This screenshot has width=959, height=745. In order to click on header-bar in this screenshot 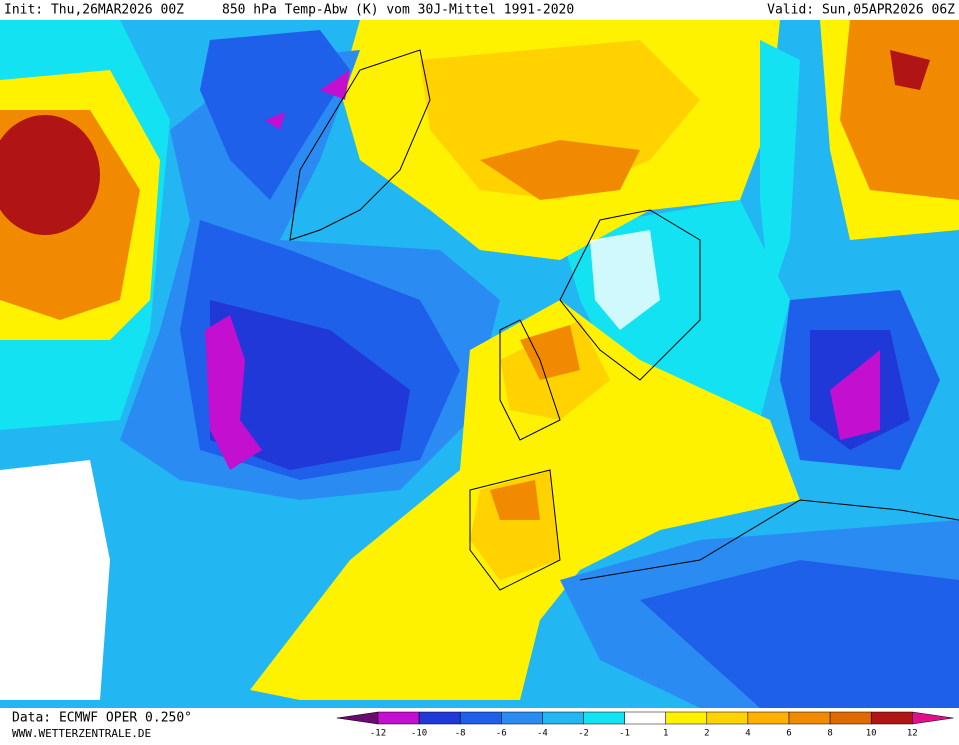, I will do `click(479, 10)`.